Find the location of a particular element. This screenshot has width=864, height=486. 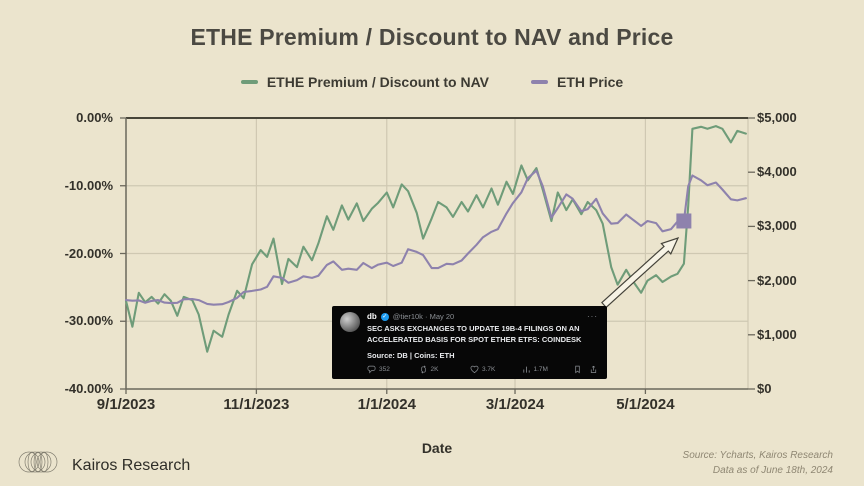

legend-item-premium: ETHE Premium / Discount to NAV is located at coordinates (365, 82).